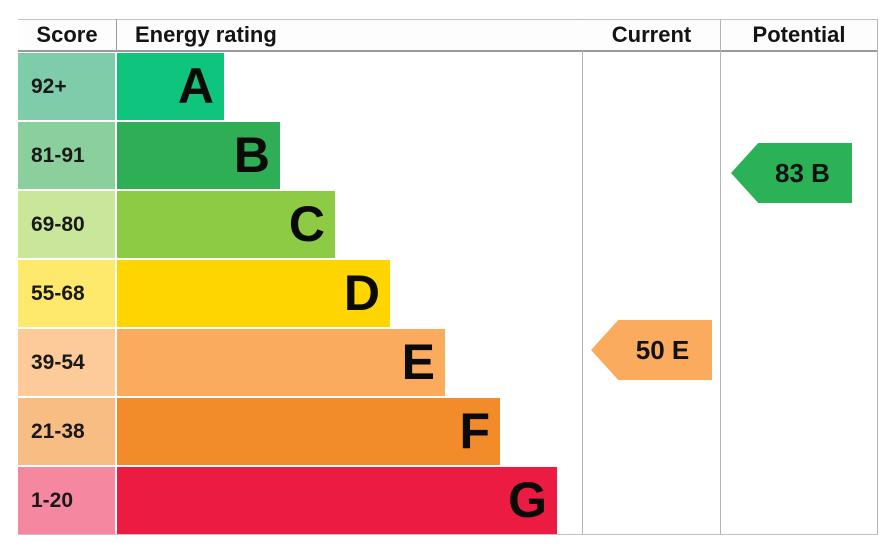 The width and height of the screenshot is (886, 556). What do you see at coordinates (116, 34) in the screenshot?
I see `divider-score-energy` at bounding box center [116, 34].